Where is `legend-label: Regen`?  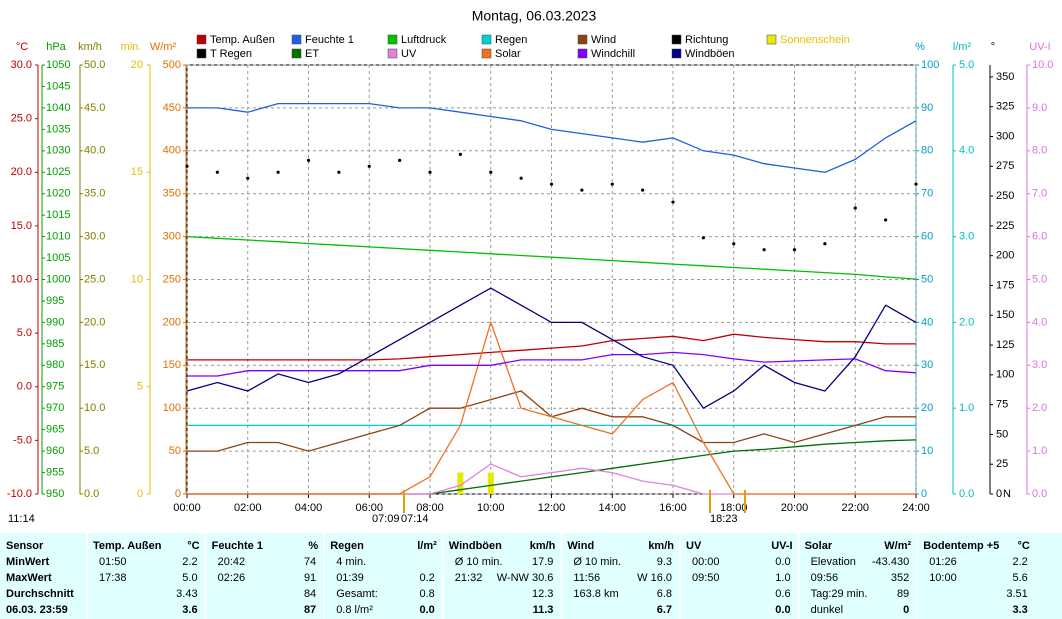
legend-label: Regen is located at coordinates (511, 40).